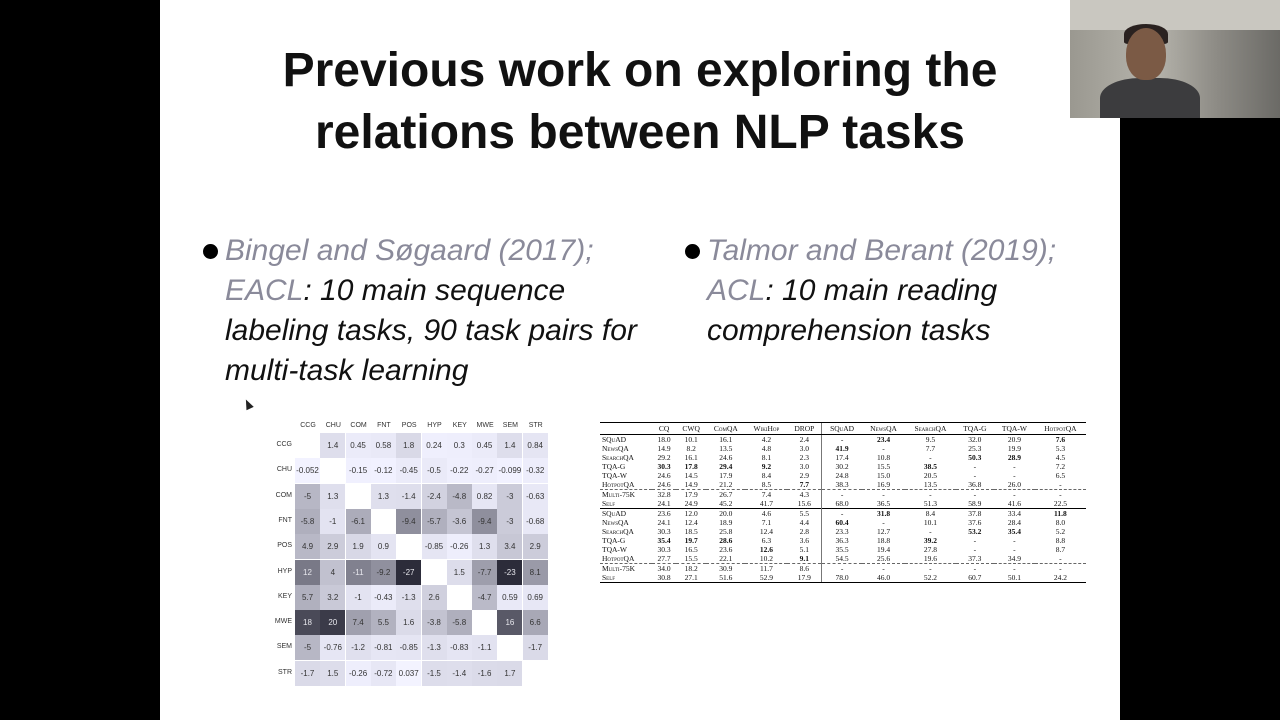  What do you see at coordinates (766, 428) in the screenshot?
I see `table-header-cell: WikiHop` at bounding box center [766, 428].